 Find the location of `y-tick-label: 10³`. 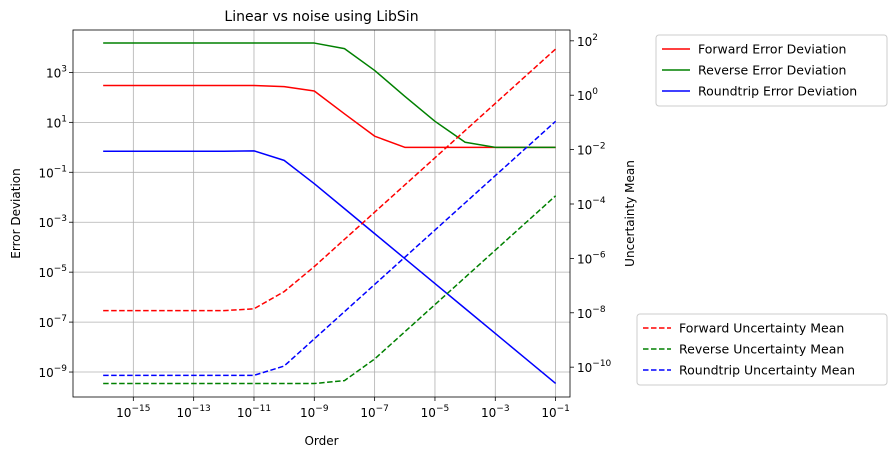

y-tick-label: 10³ is located at coordinates (56, 72).